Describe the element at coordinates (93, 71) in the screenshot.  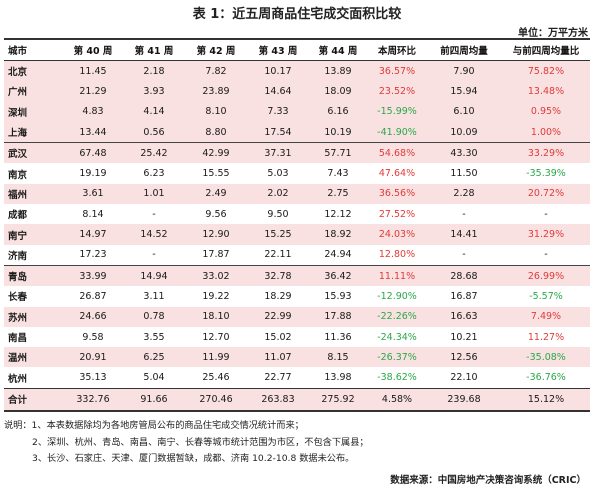
I see `cell-w40: 11.45` at that location.